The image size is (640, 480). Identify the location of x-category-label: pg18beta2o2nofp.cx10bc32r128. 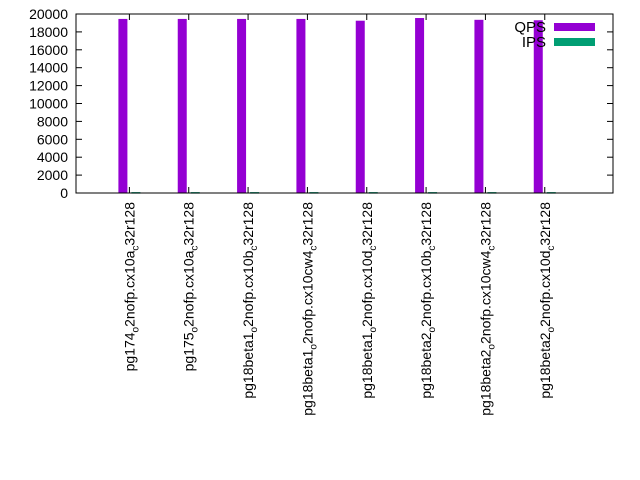
(428, 300).